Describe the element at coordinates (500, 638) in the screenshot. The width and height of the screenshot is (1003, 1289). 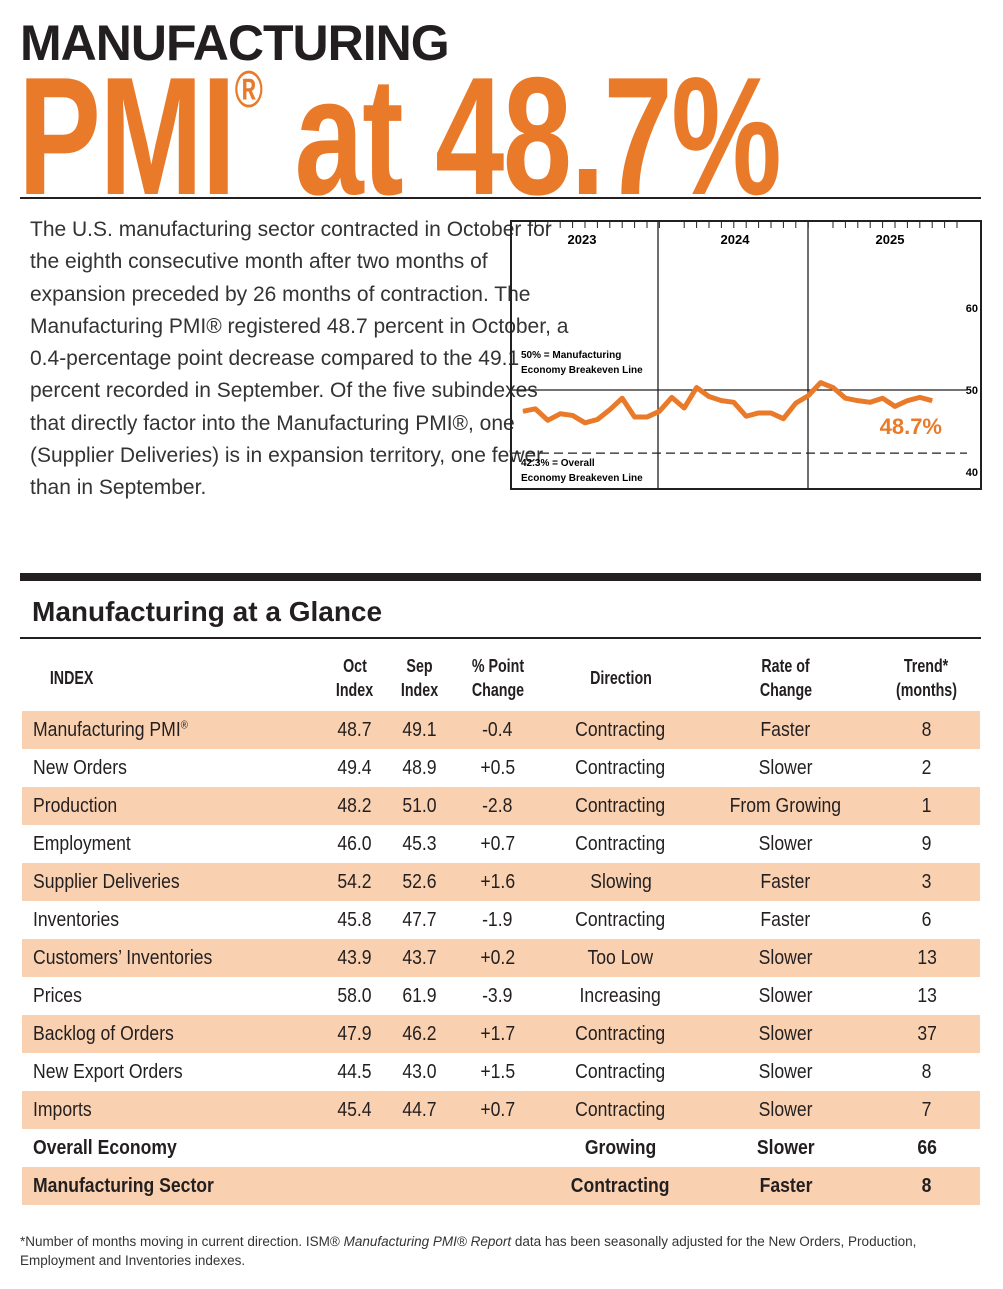
I see `table-top-rule` at that location.